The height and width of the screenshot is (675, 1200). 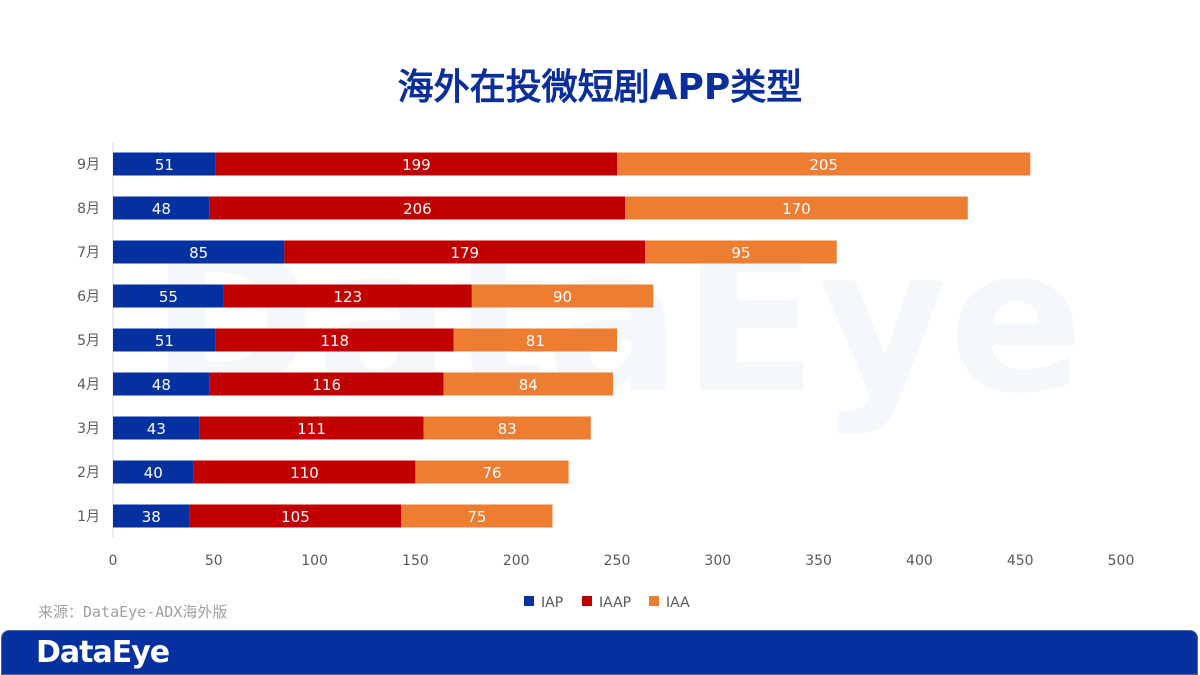 I want to click on x-tick-label: 450, so click(x=1020, y=561).